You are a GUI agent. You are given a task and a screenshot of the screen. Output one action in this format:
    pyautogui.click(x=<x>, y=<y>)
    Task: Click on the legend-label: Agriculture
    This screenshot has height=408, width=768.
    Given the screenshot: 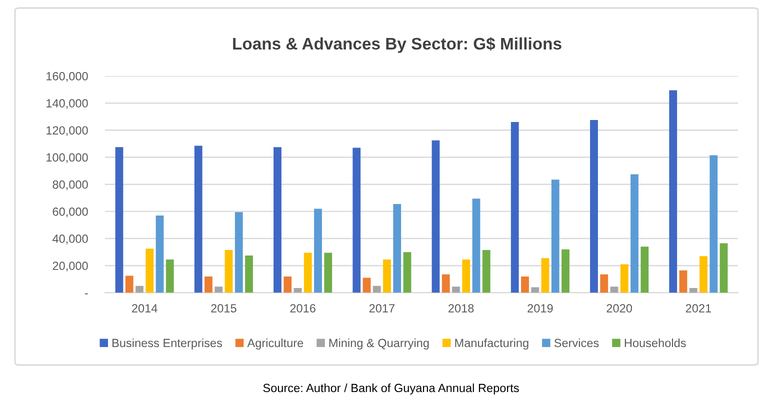 What is the action you would take?
    pyautogui.click(x=275, y=344)
    